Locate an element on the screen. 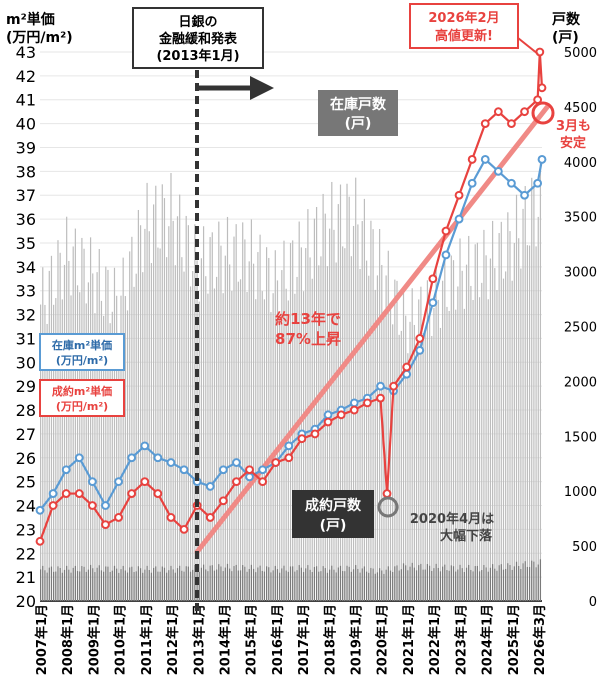 Image resolution: width=600 pixels, height=699 pixels. left-axis-title-2: (万円/m²) is located at coordinates (39, 38).